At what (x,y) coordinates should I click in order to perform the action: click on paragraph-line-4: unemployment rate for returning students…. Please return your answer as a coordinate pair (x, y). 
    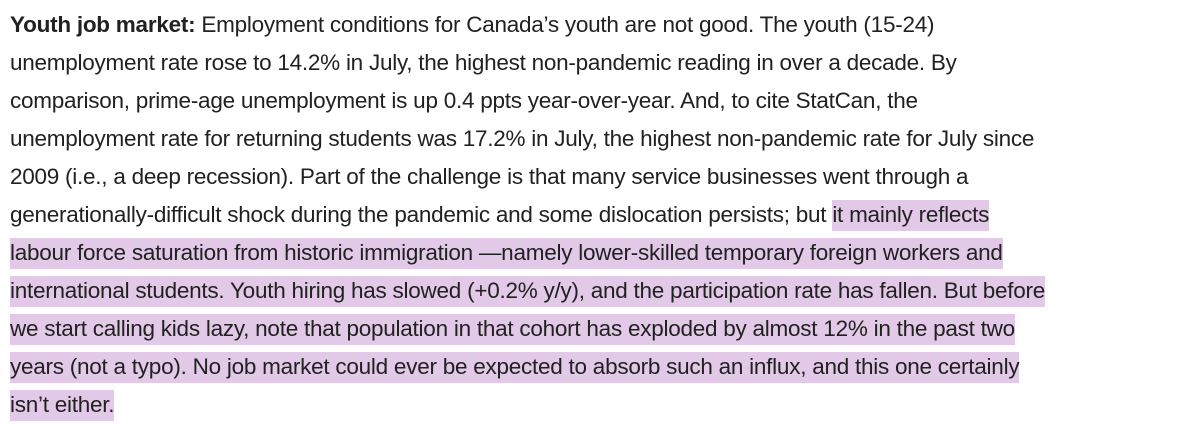
    Looking at the image, I should click on (522, 139).